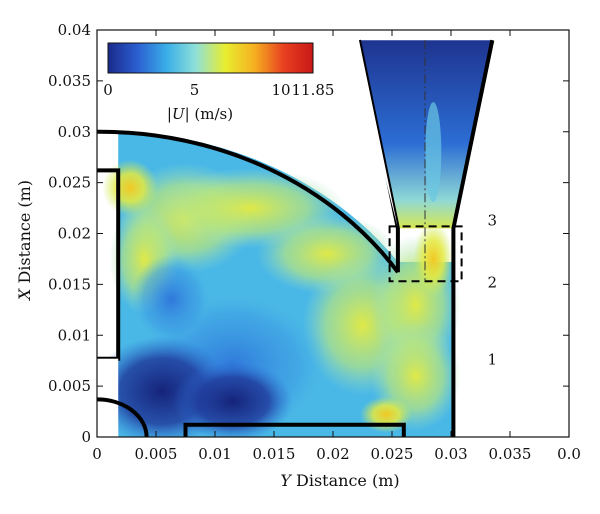 The height and width of the screenshot is (514, 600). Describe the element at coordinates (69, 284) in the screenshot. I see `y-tick-label: 0.015` at that location.